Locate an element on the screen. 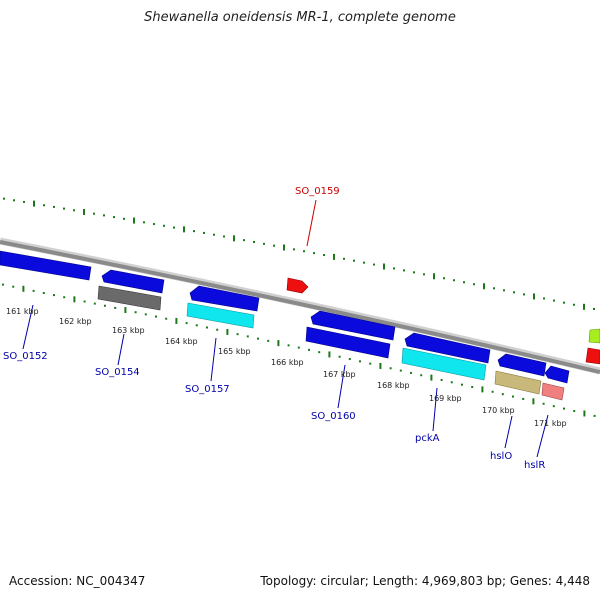 Image resolution: width=600 pixels, height=600 pixels. feature-pcka is located at coordinates (444, 364).